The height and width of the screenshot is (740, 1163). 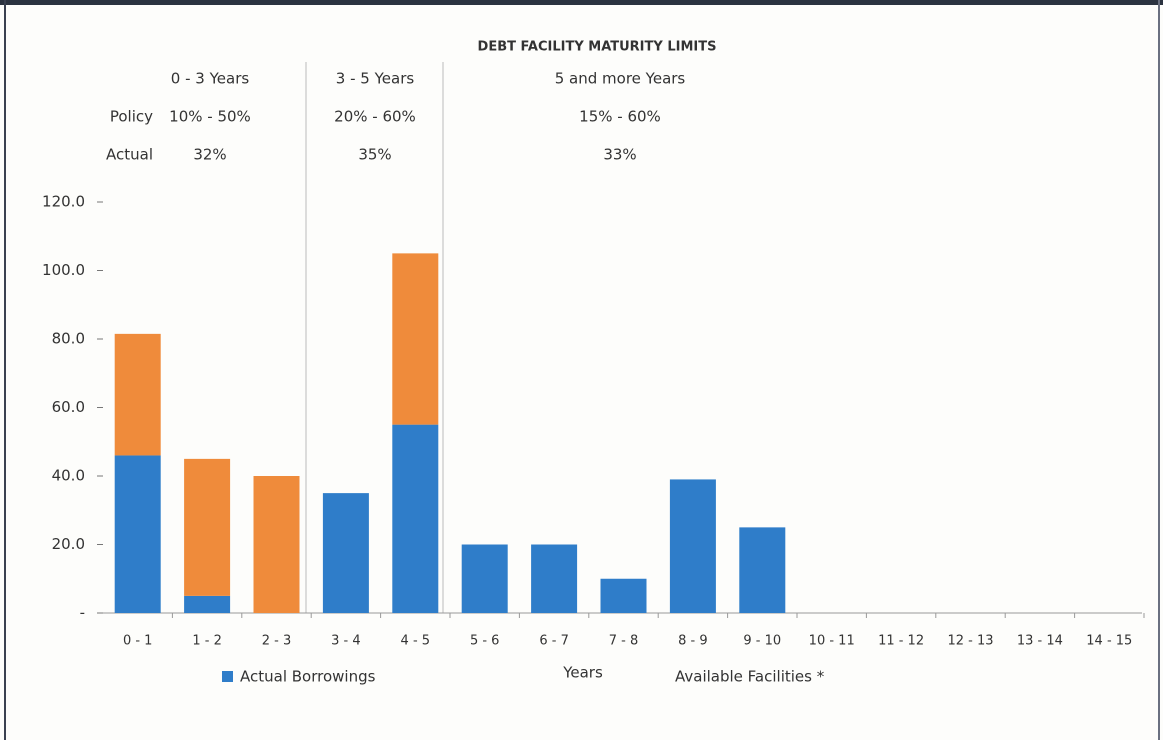 What do you see at coordinates (375, 117) in the screenshot?
I see `band-policy: 20% - 60%` at bounding box center [375, 117].